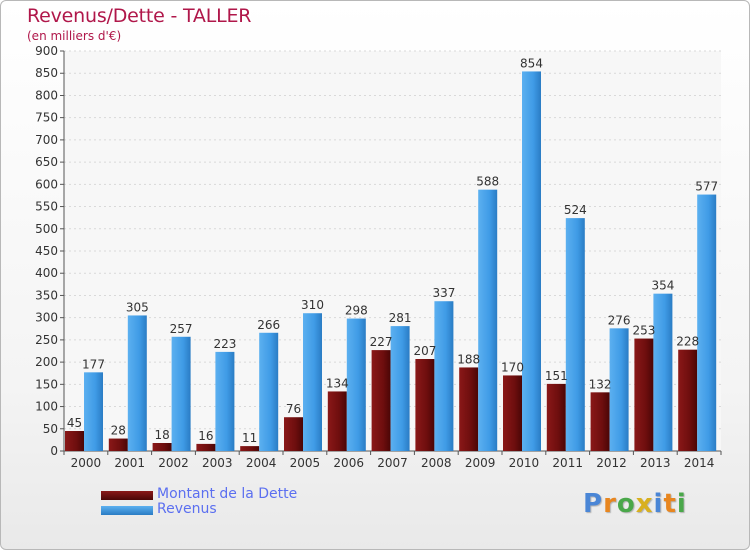  Describe the element at coordinates (46, 162) in the screenshot. I see `y-tick-label-650: 650` at that location.